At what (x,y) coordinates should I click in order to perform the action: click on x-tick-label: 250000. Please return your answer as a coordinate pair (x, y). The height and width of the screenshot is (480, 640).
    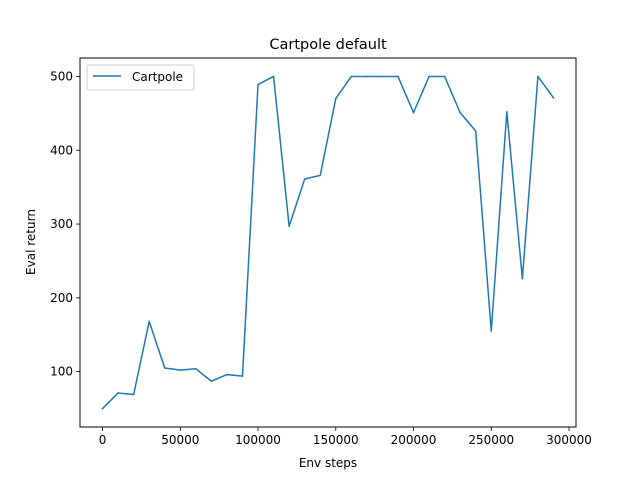
    Looking at the image, I should click on (491, 440).